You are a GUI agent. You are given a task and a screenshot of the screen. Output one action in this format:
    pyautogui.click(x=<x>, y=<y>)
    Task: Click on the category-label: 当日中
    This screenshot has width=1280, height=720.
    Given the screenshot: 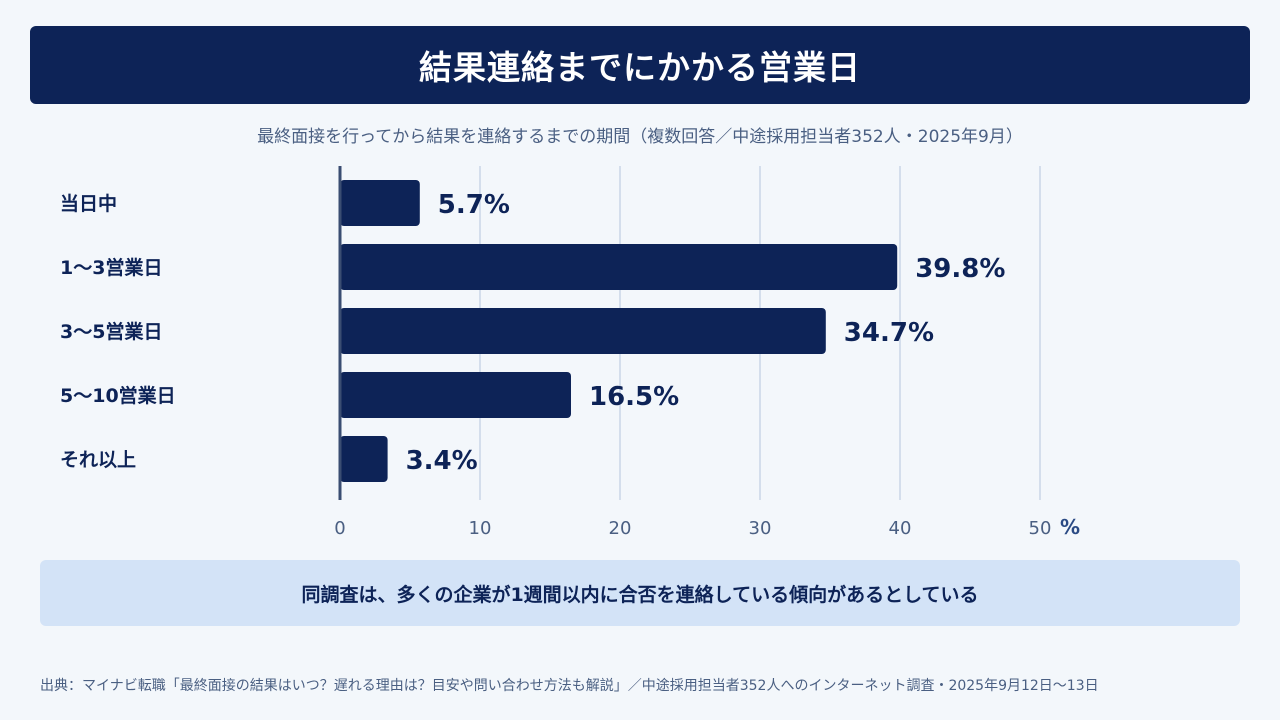 What is the action you would take?
    pyautogui.click(x=88, y=203)
    